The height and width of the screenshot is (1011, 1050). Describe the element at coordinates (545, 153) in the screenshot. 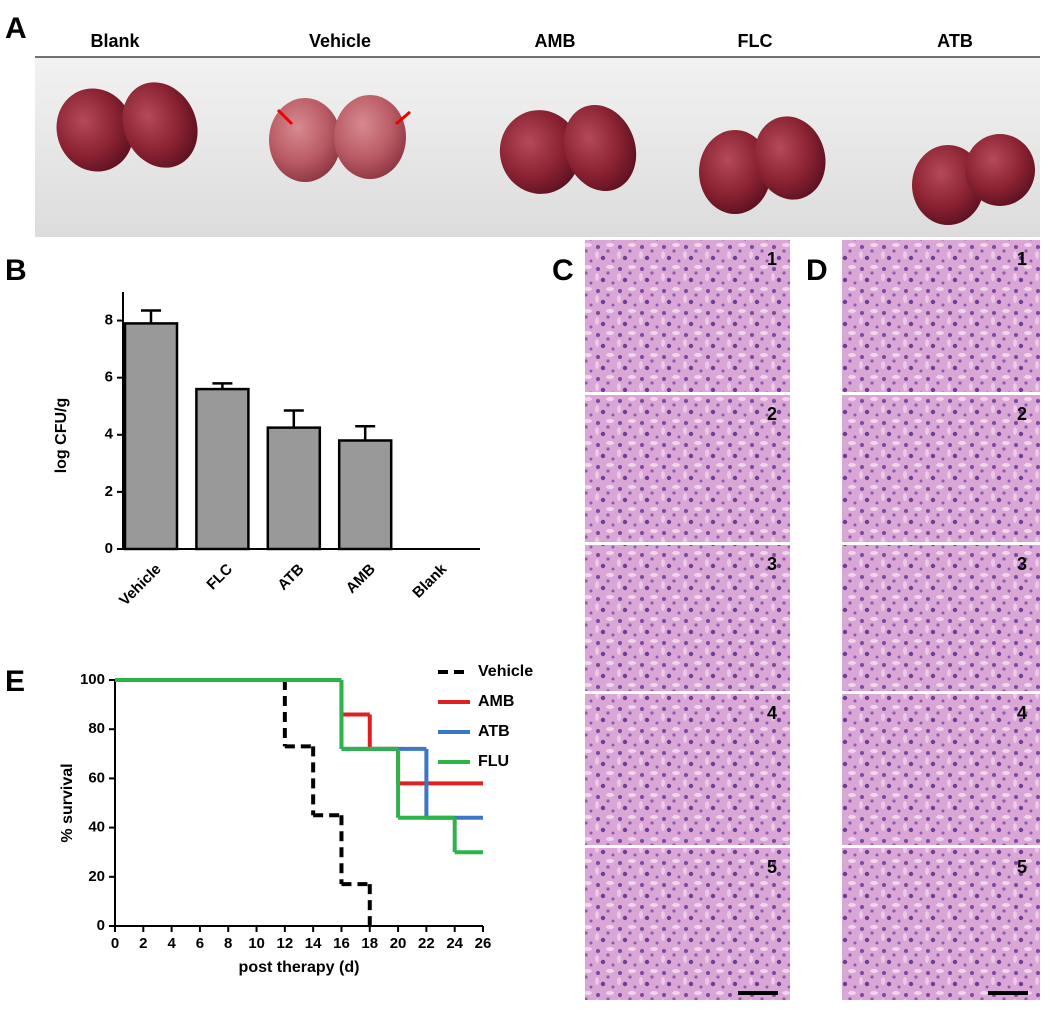

I see `kidneys` at that location.